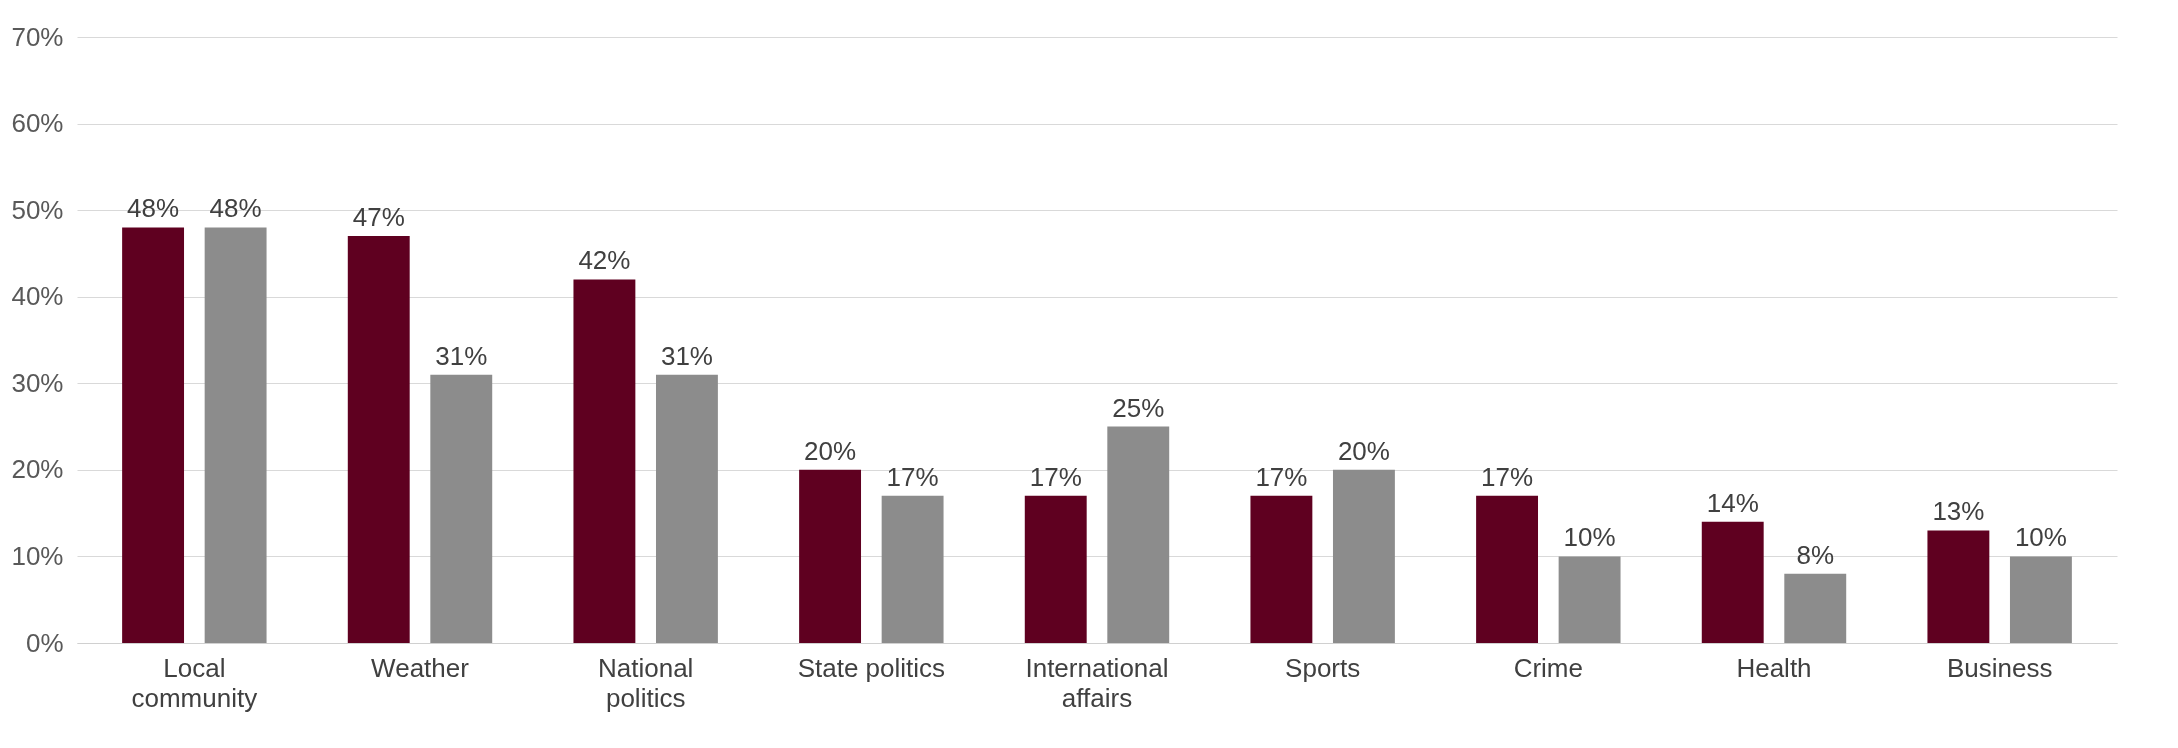 This screenshot has width=2178, height=748. What do you see at coordinates (44, 642) in the screenshot?
I see `y-tick-label: 0%` at bounding box center [44, 642].